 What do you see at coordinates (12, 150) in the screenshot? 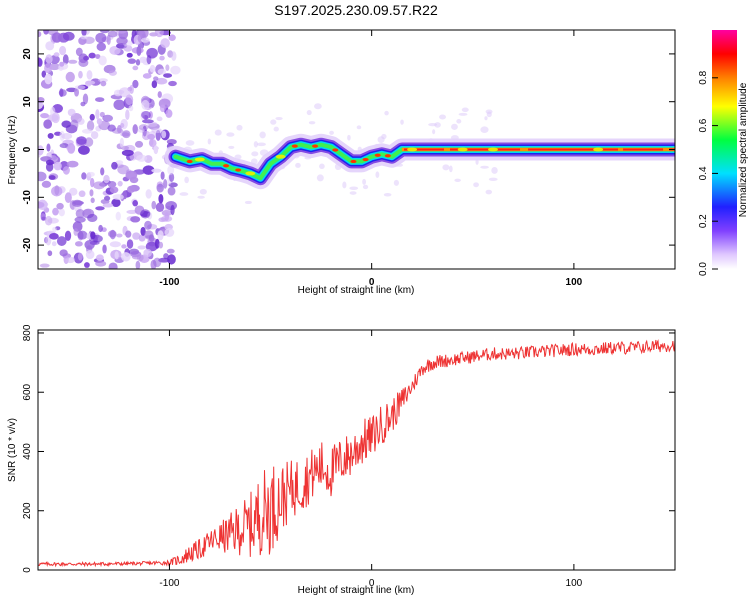
I see `spectrogram-ylabel: Frequency (Hz)` at bounding box center [12, 150].